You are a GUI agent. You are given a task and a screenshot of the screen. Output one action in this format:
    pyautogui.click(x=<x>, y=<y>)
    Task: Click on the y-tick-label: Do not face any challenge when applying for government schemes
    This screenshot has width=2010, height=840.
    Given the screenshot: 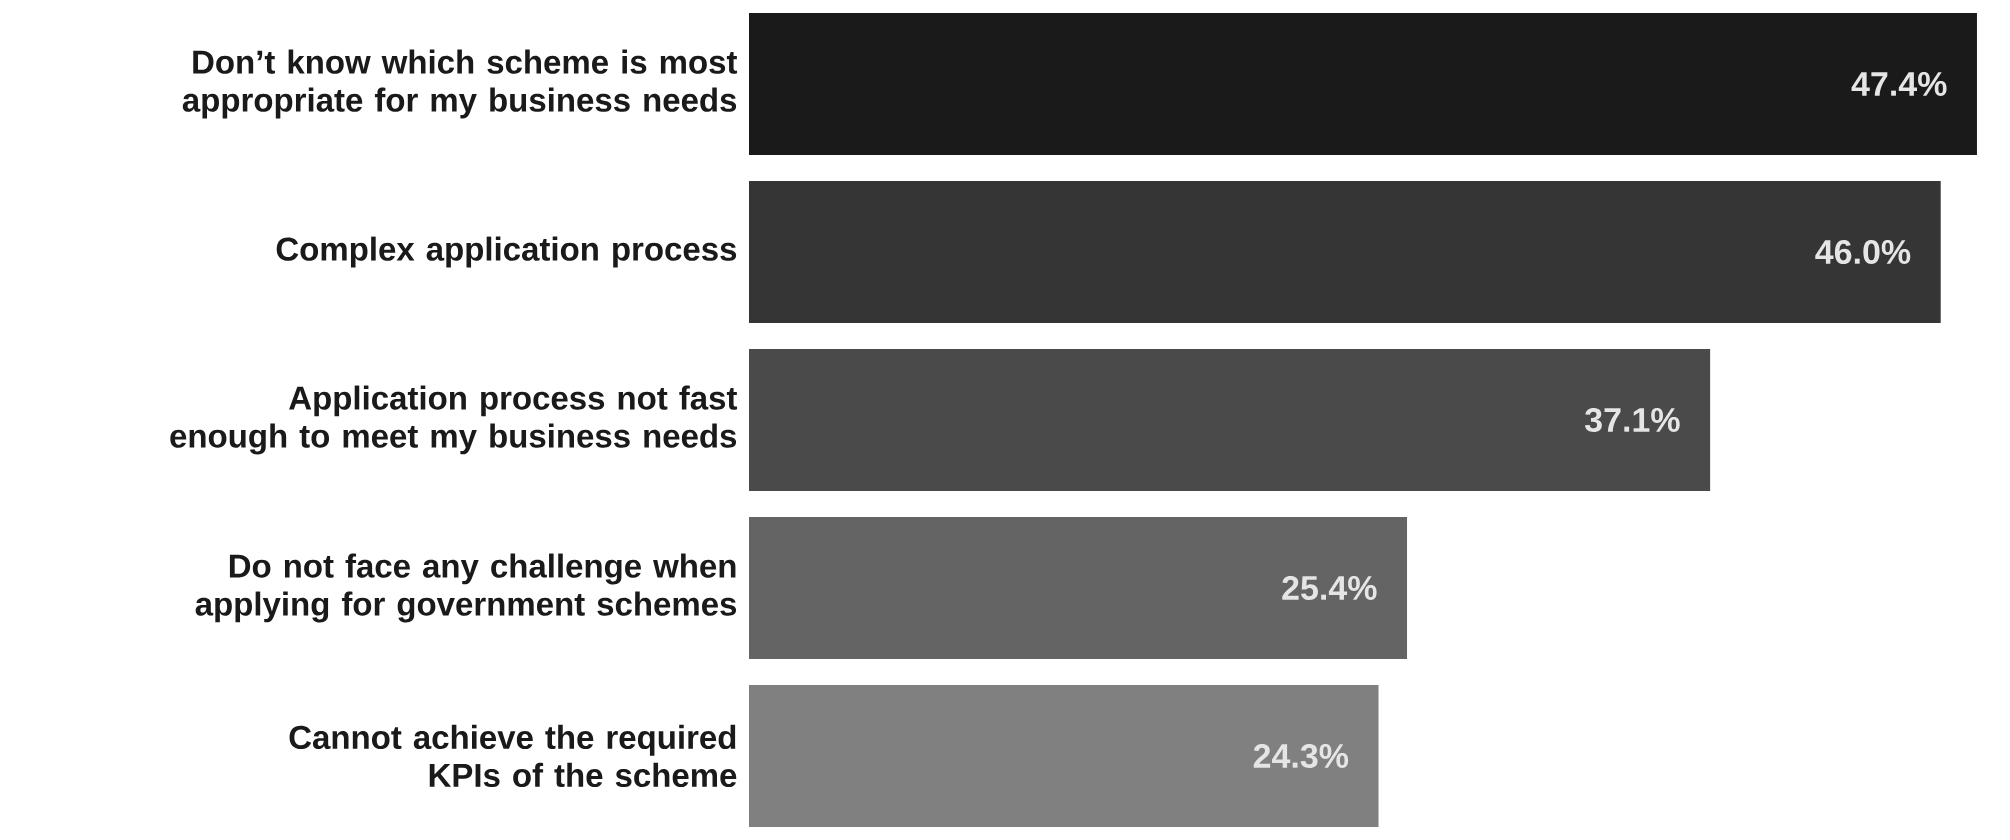 What is the action you would take?
    pyautogui.click(x=466, y=588)
    